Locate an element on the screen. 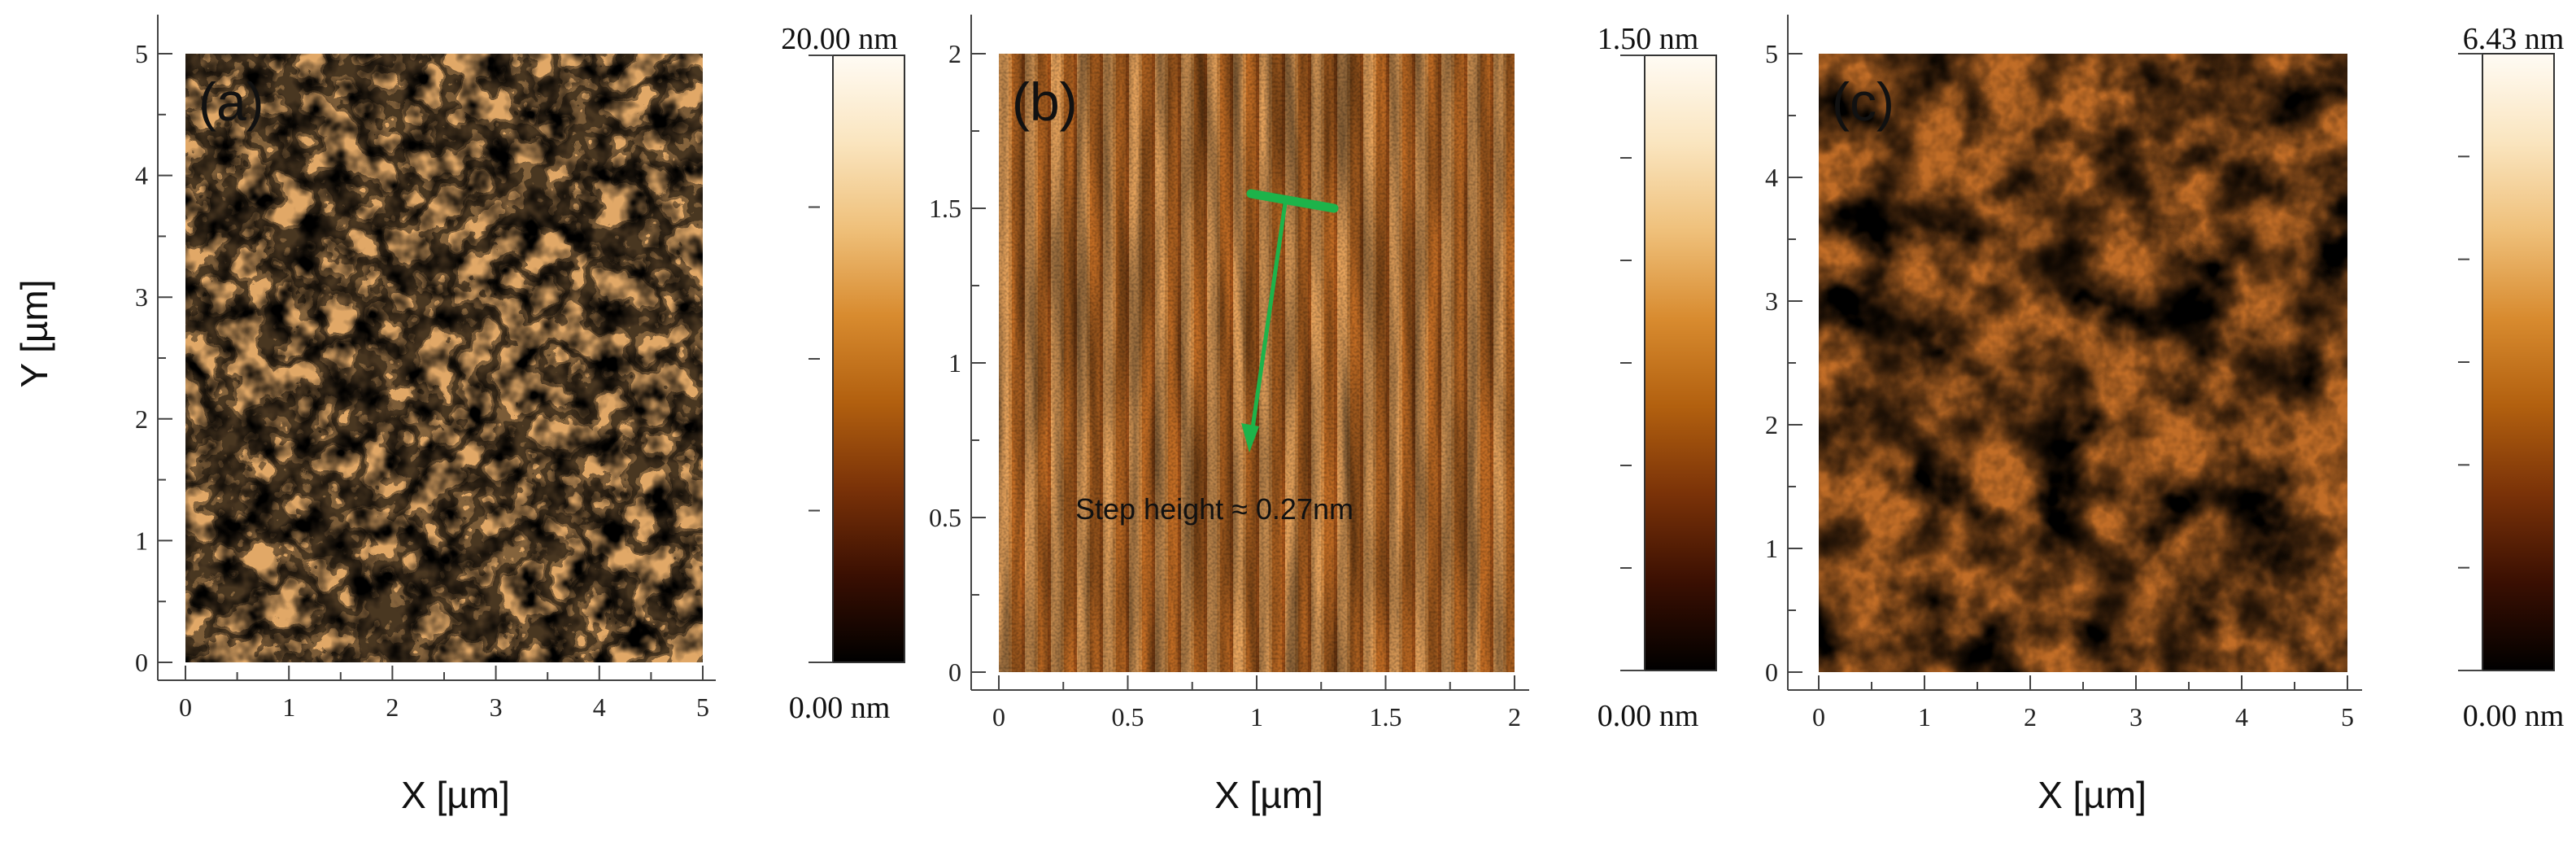 This screenshot has height=843, width=2576. y-tick-label: 1.5 is located at coordinates (945, 208).